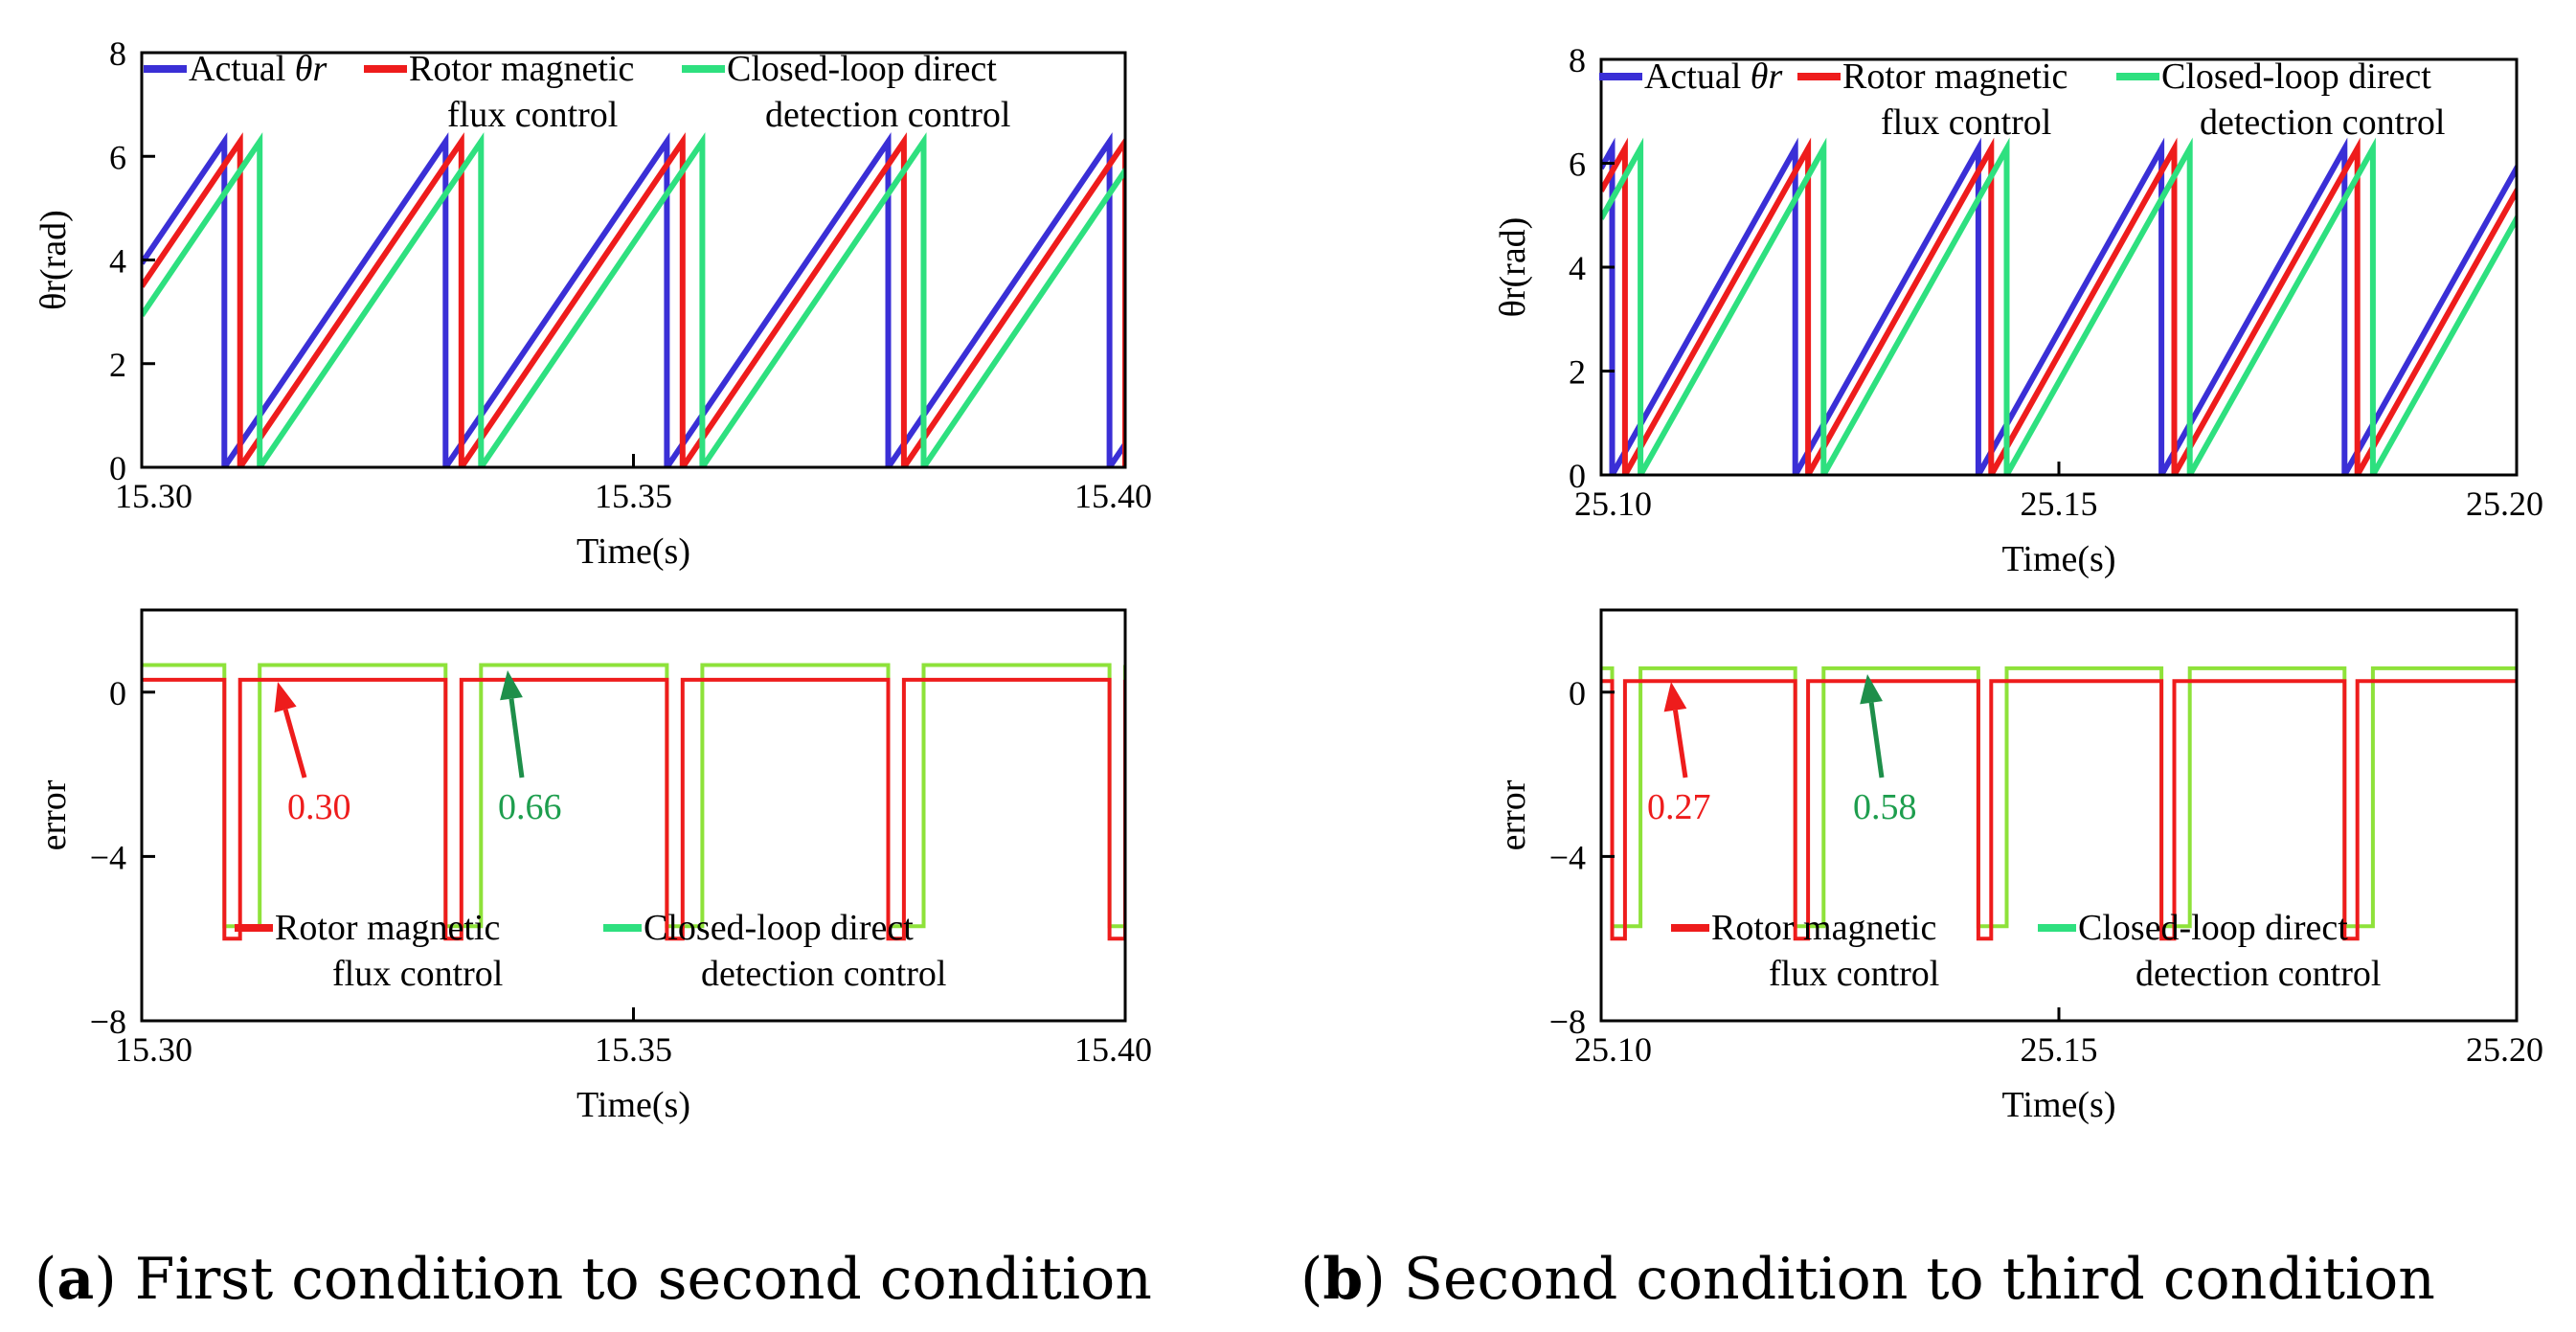 The width and height of the screenshot is (2576, 1332). I want to click on caption-b: (b) Second condition to third condition, so click(1867, 1279).